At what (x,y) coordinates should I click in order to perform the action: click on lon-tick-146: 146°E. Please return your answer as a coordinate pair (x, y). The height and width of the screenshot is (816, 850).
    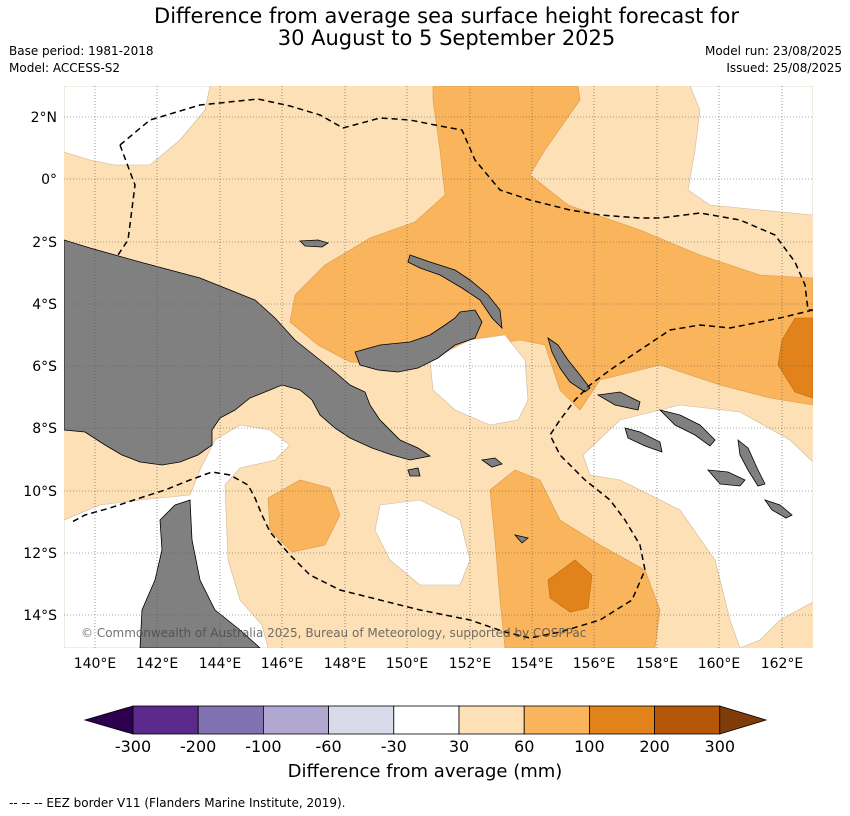
    Looking at the image, I should click on (282, 664).